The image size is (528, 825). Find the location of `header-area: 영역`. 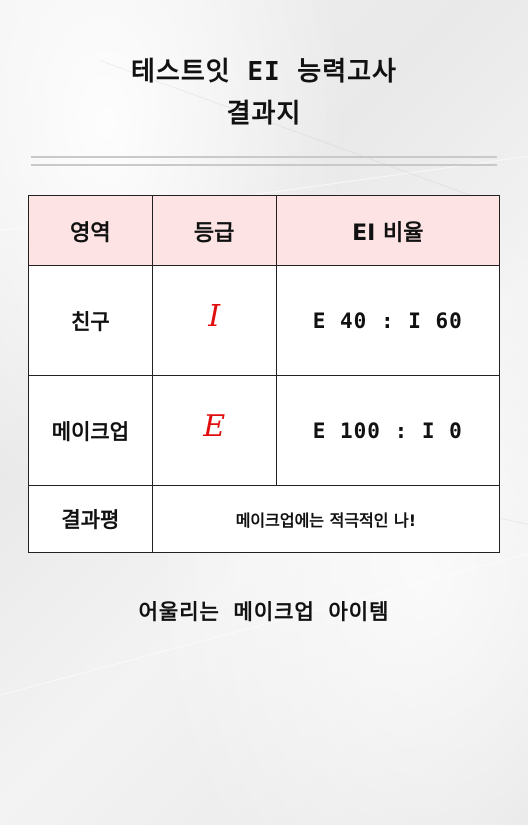

header-area: 영역 is located at coordinates (90, 230).